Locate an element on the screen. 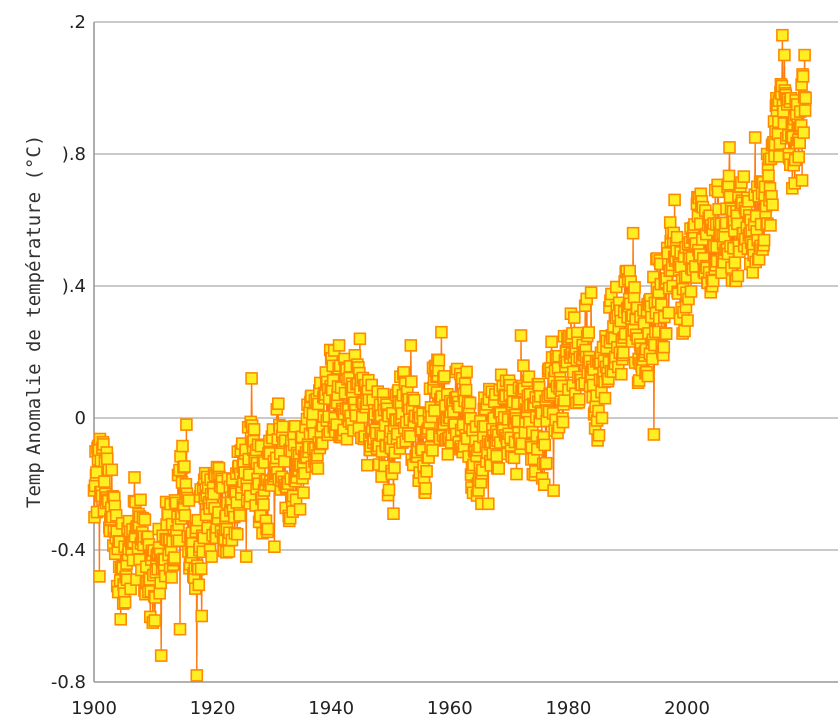  y-tick-label: -0.8 is located at coordinates (68, 682).